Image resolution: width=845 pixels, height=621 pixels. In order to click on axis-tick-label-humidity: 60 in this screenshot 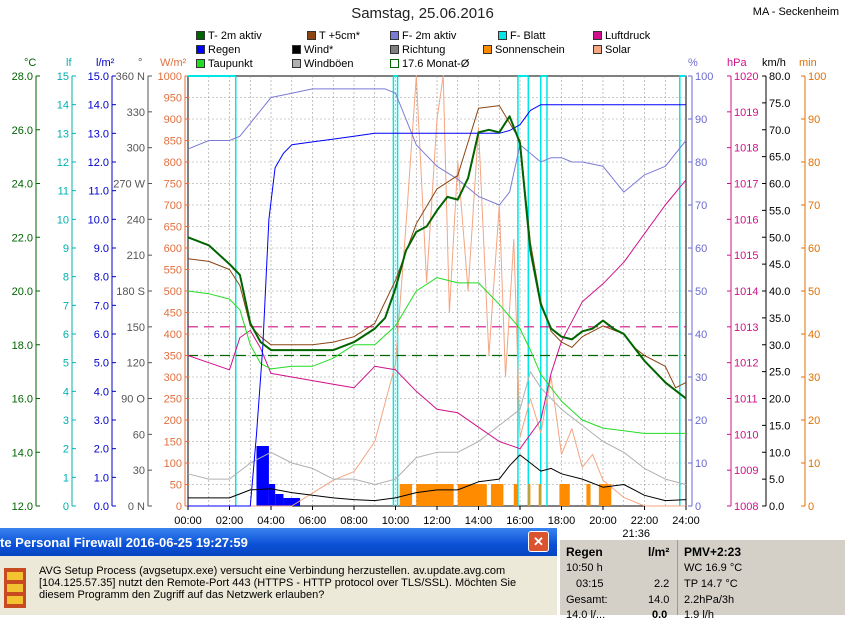, I will do `click(701, 249)`.